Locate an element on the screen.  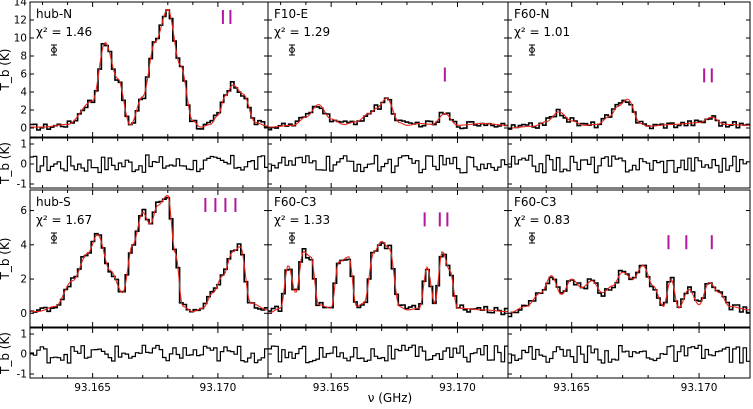
xlabel: ν (GHz) is located at coordinates (390, 398).